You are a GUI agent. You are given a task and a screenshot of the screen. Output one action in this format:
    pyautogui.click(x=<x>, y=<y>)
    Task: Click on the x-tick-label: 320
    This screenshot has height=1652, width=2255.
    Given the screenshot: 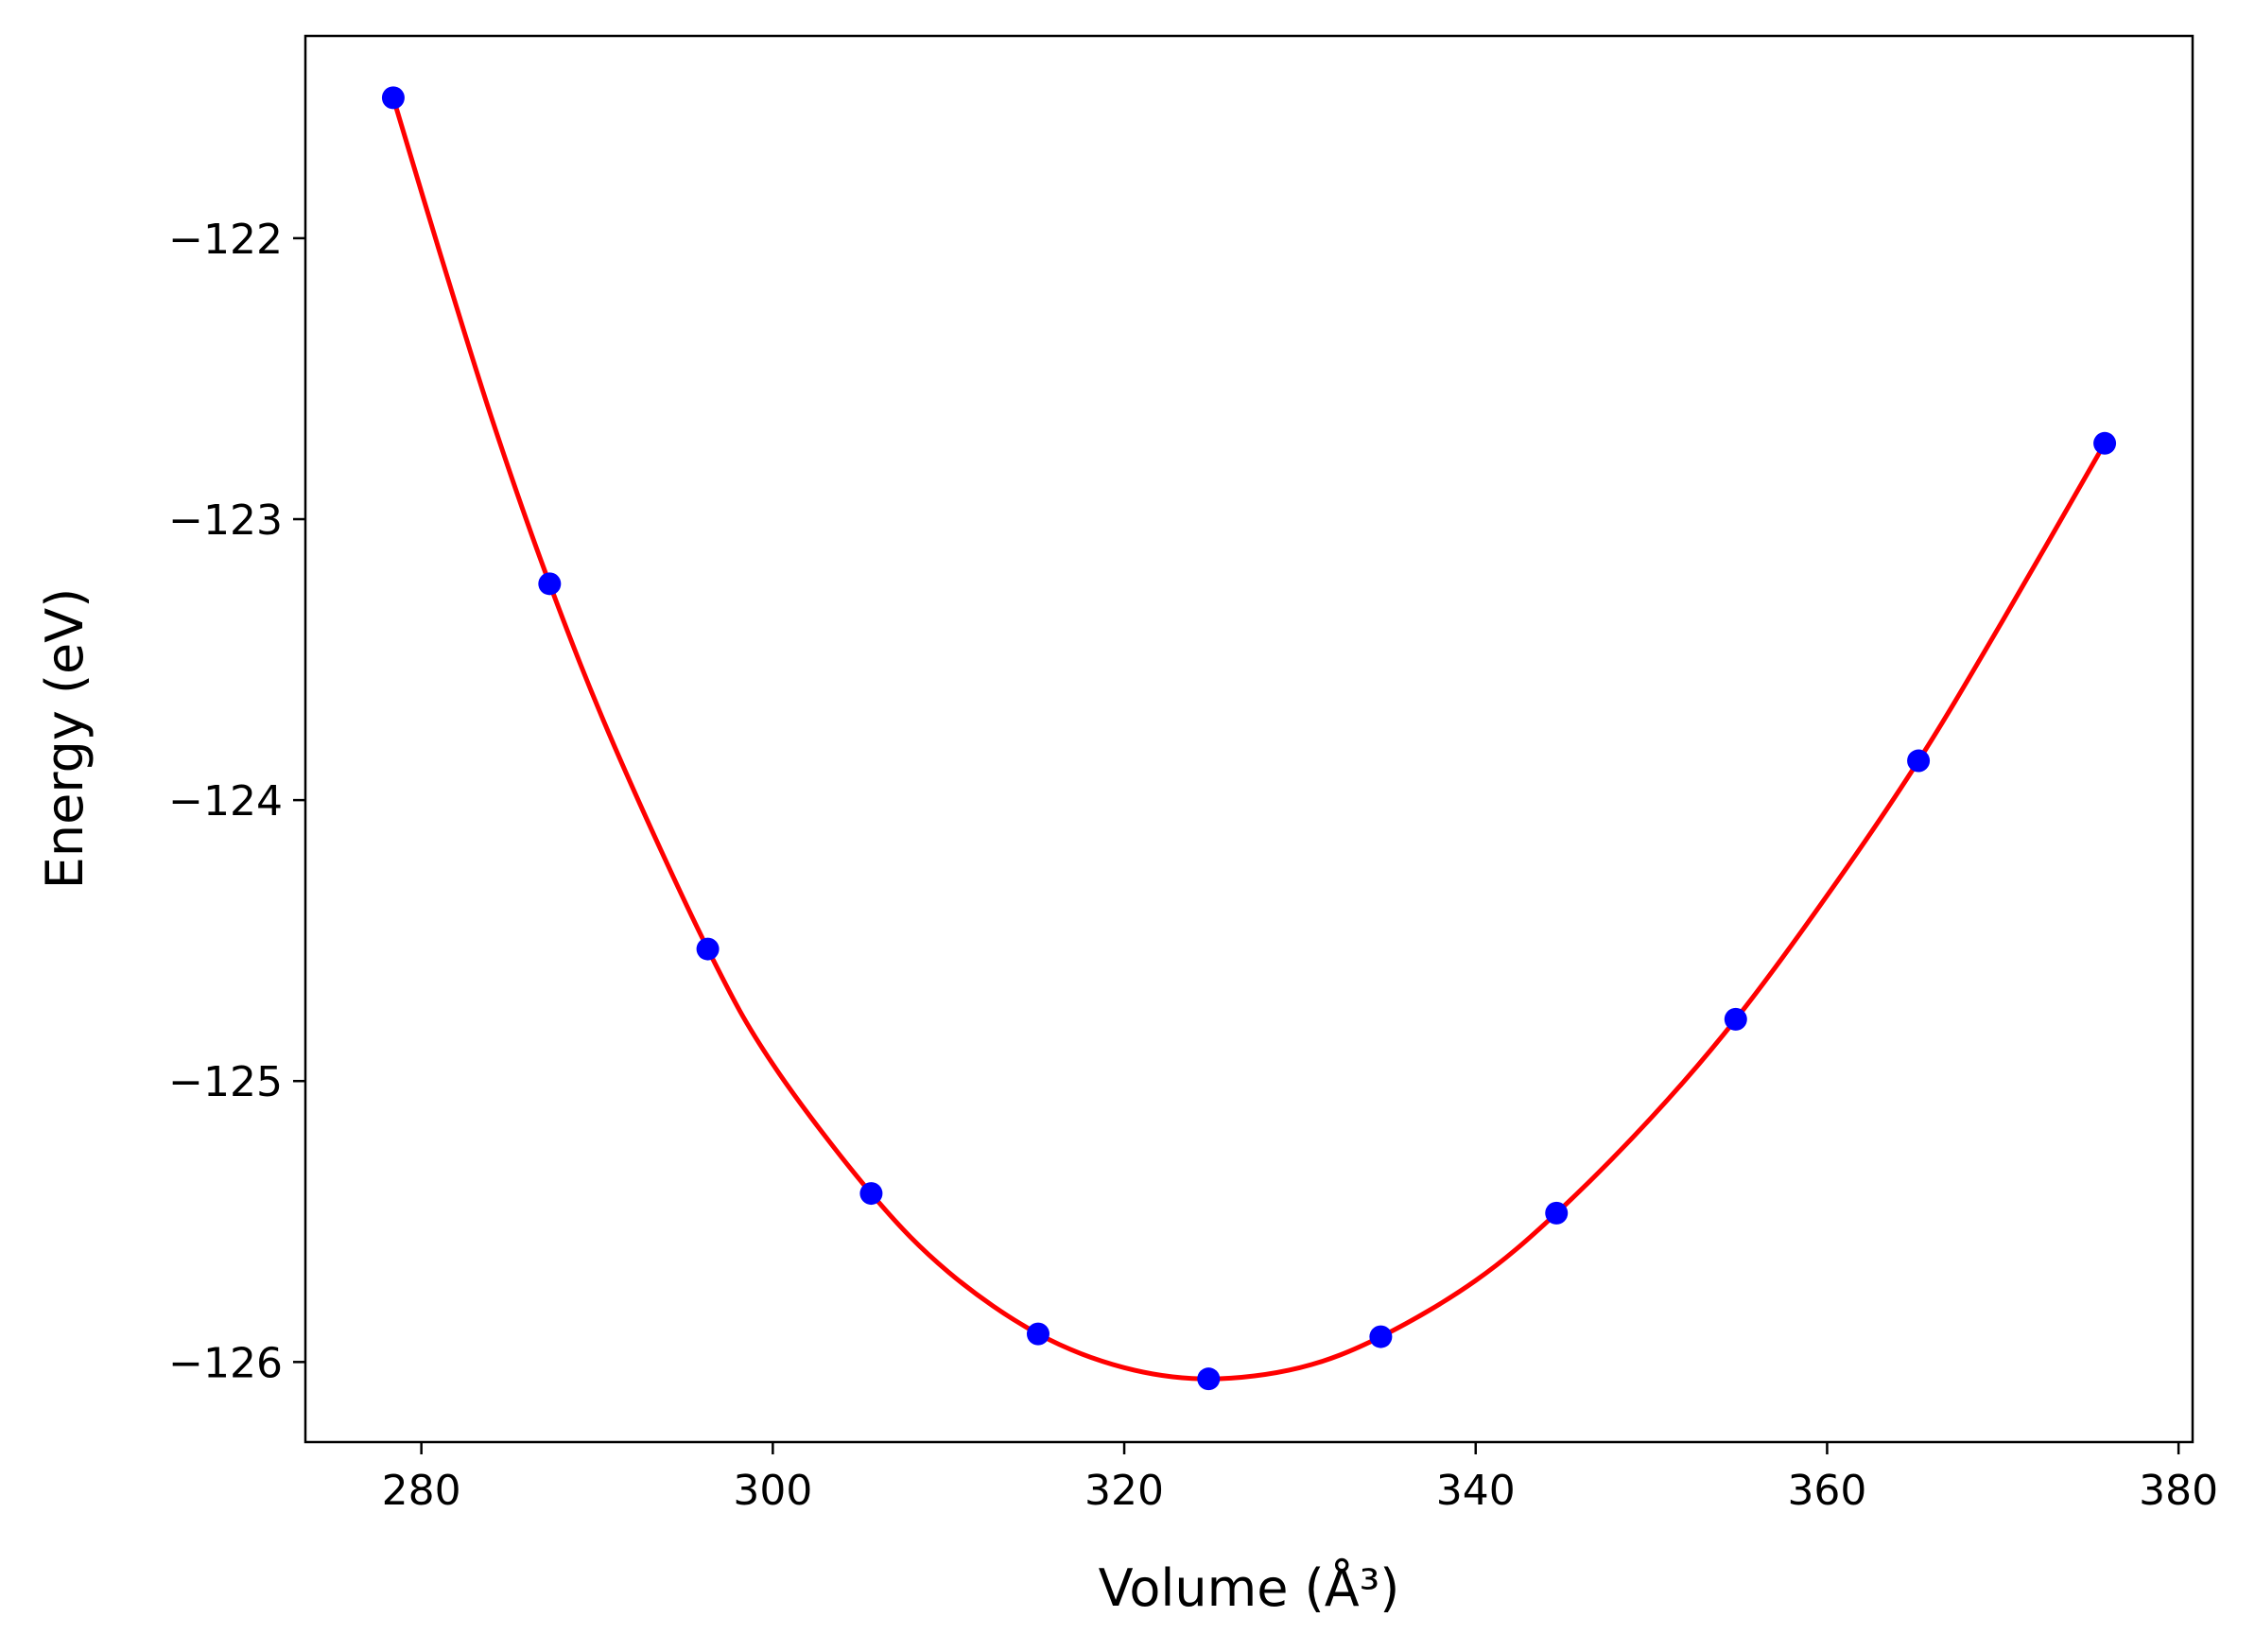 What is the action you would take?
    pyautogui.click(x=1124, y=1491)
    